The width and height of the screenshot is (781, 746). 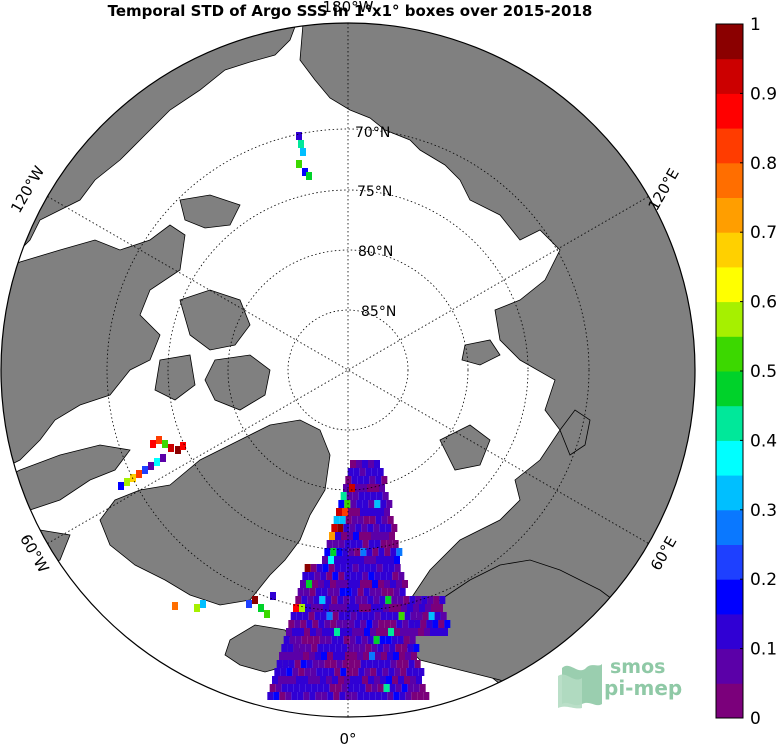 I want to click on land-svalbard, so click(x=465, y=447).